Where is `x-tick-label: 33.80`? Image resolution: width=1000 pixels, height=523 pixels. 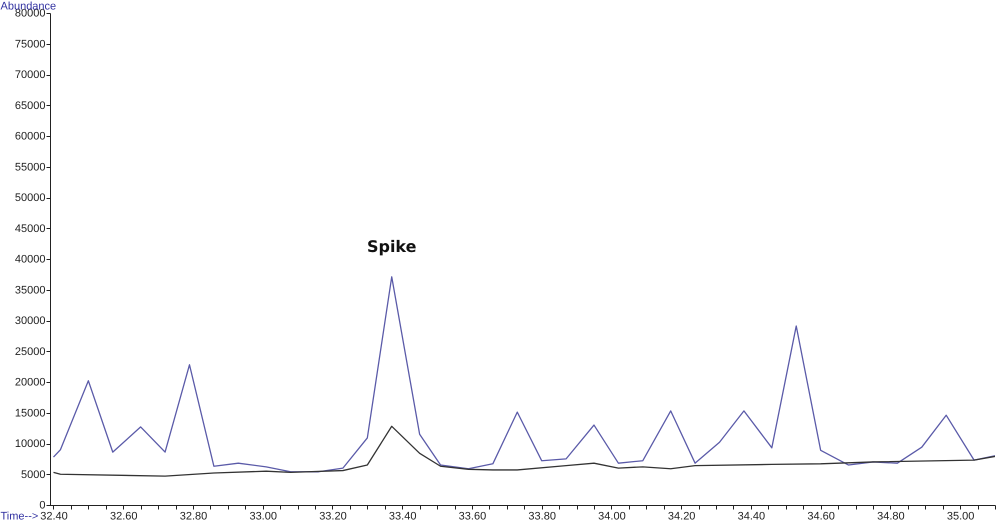
x-tick-label: 33.80 is located at coordinates (542, 516).